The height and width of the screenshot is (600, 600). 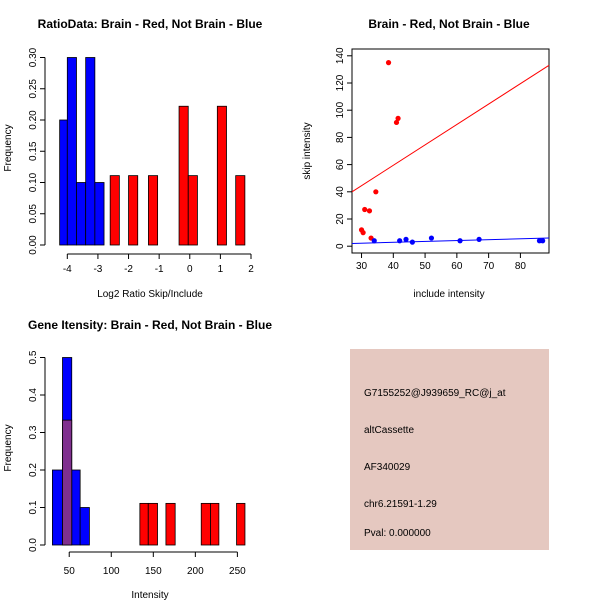 What do you see at coordinates (340, 55) in the screenshot?
I see `y-tick-label: 140` at bounding box center [340, 55].